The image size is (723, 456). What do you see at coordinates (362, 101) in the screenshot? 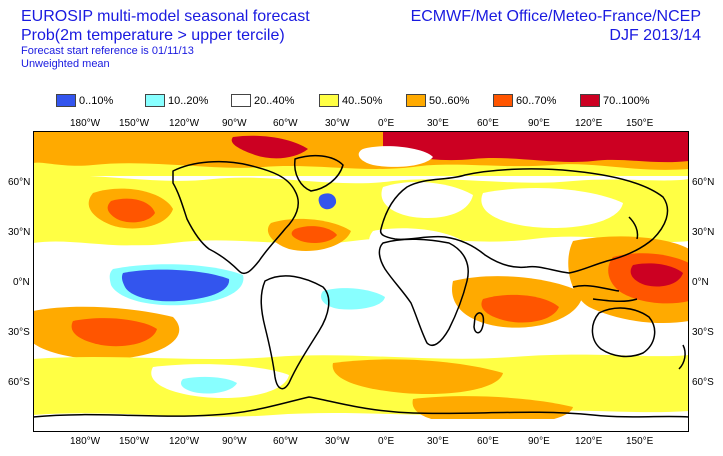
I see `legend-label: 40..50%` at bounding box center [362, 101].